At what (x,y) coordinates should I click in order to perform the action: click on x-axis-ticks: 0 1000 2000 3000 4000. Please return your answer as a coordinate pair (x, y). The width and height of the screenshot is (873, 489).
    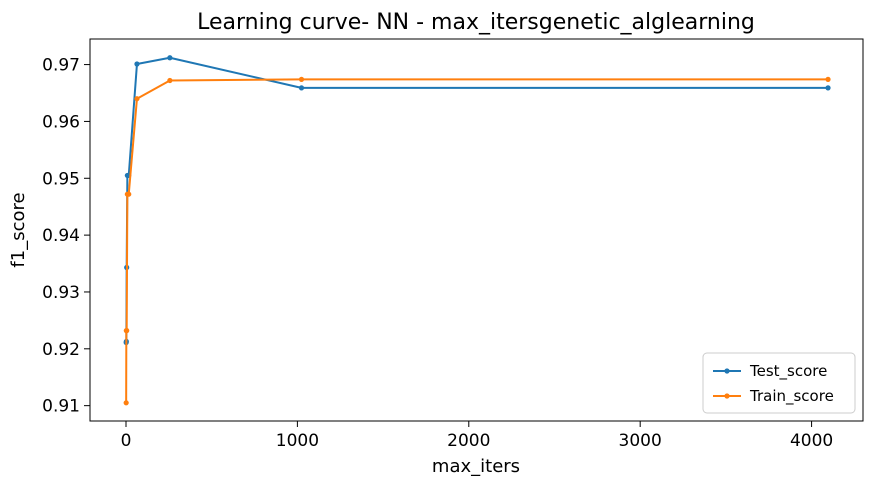
    Looking at the image, I should click on (477, 436).